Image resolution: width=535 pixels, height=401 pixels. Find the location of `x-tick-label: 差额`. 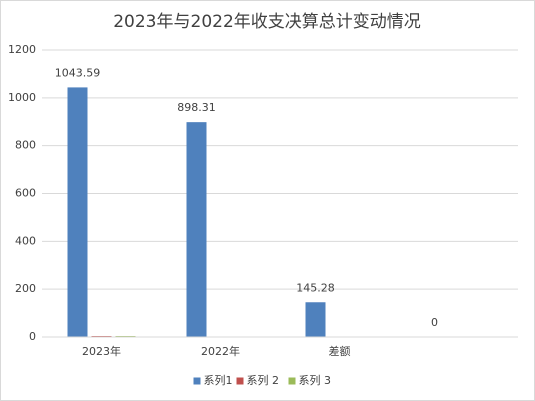

x-tick-label: 差额 is located at coordinates (340, 351).